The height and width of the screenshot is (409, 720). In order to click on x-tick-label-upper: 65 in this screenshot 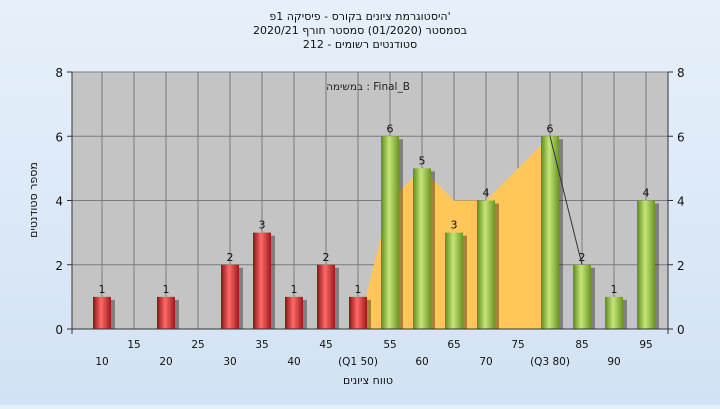, I will do `click(453, 345)`.